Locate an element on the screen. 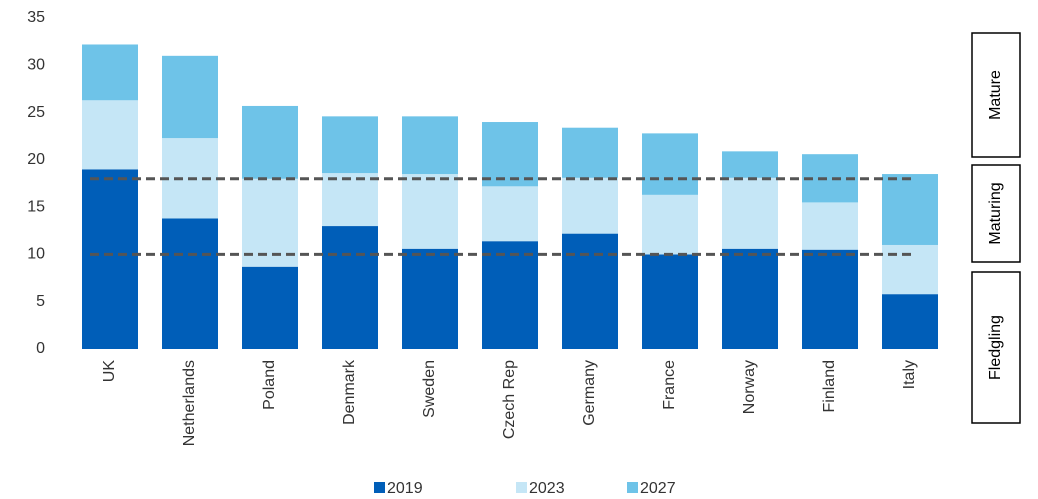  x-tick-label: Poland is located at coordinates (269, 385).